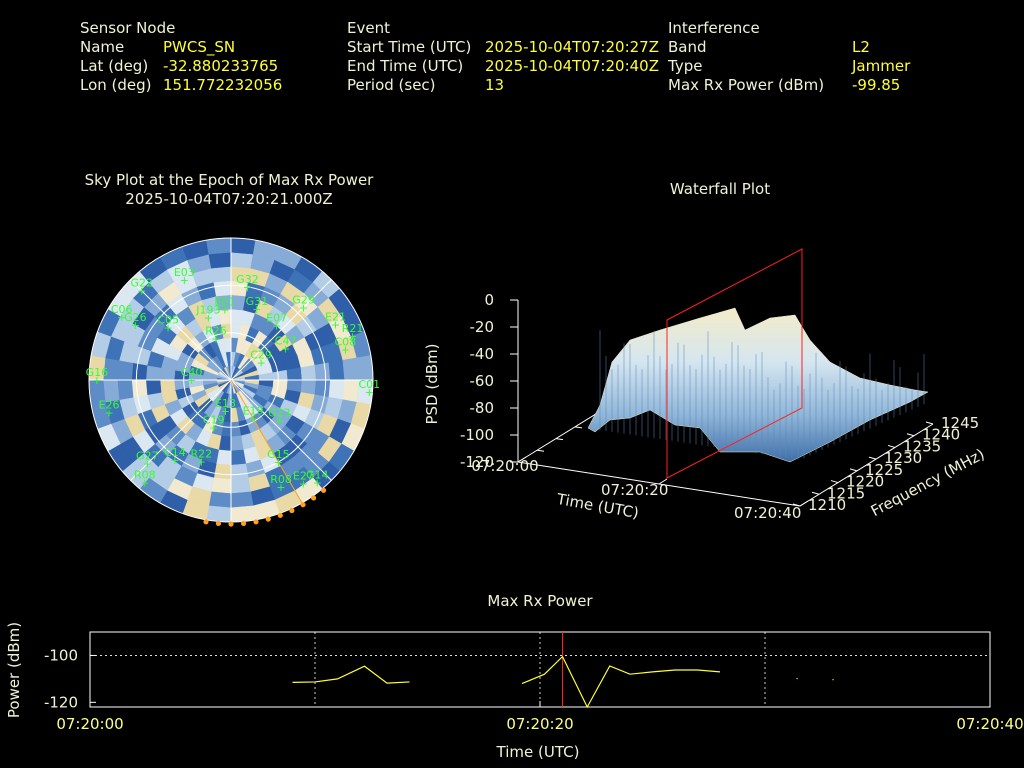  Describe the element at coordinates (266, 441) in the screenshot. I see `jammer-bearing-line` at that location.